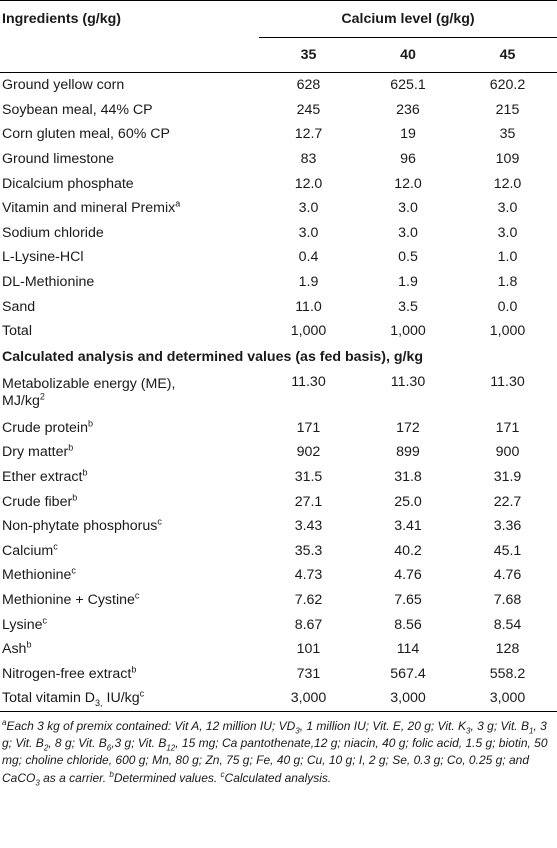  Describe the element at coordinates (408, 183) in the screenshot. I see `cell-value: 12.0` at that location.